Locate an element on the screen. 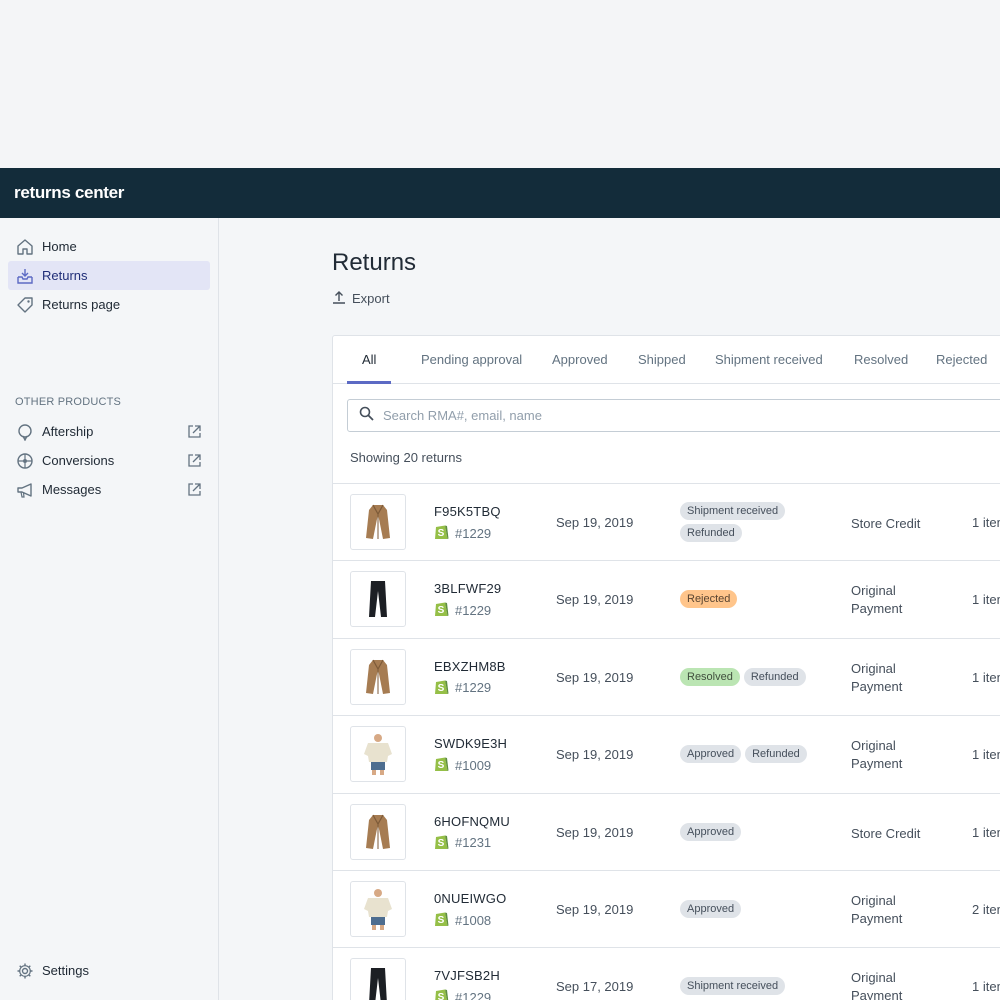  sidebar-item-label: Conversions is located at coordinates (78, 460).